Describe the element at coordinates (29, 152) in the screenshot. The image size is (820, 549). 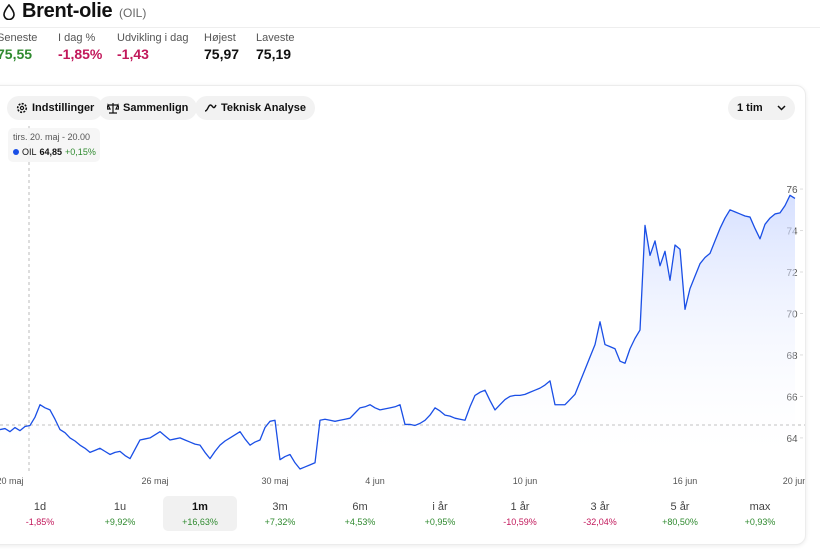
I see `tooltip-symbol: OIL` at that location.